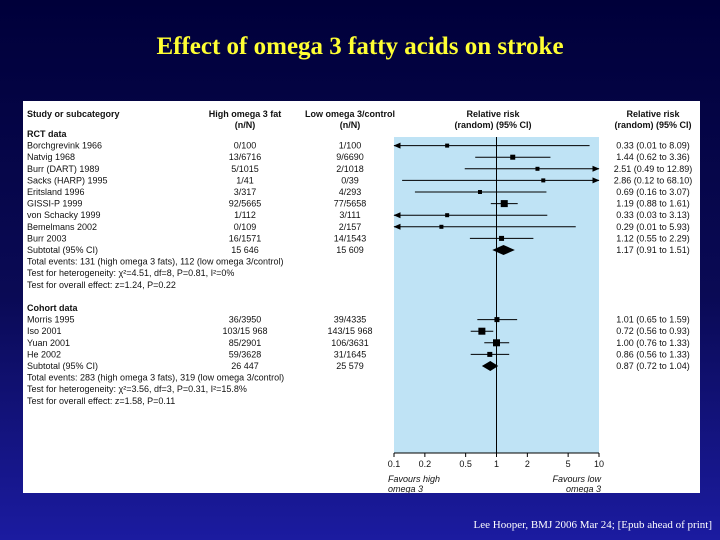  What do you see at coordinates (245, 180) in the screenshot?
I see `high-n: 1/41` at bounding box center [245, 180].